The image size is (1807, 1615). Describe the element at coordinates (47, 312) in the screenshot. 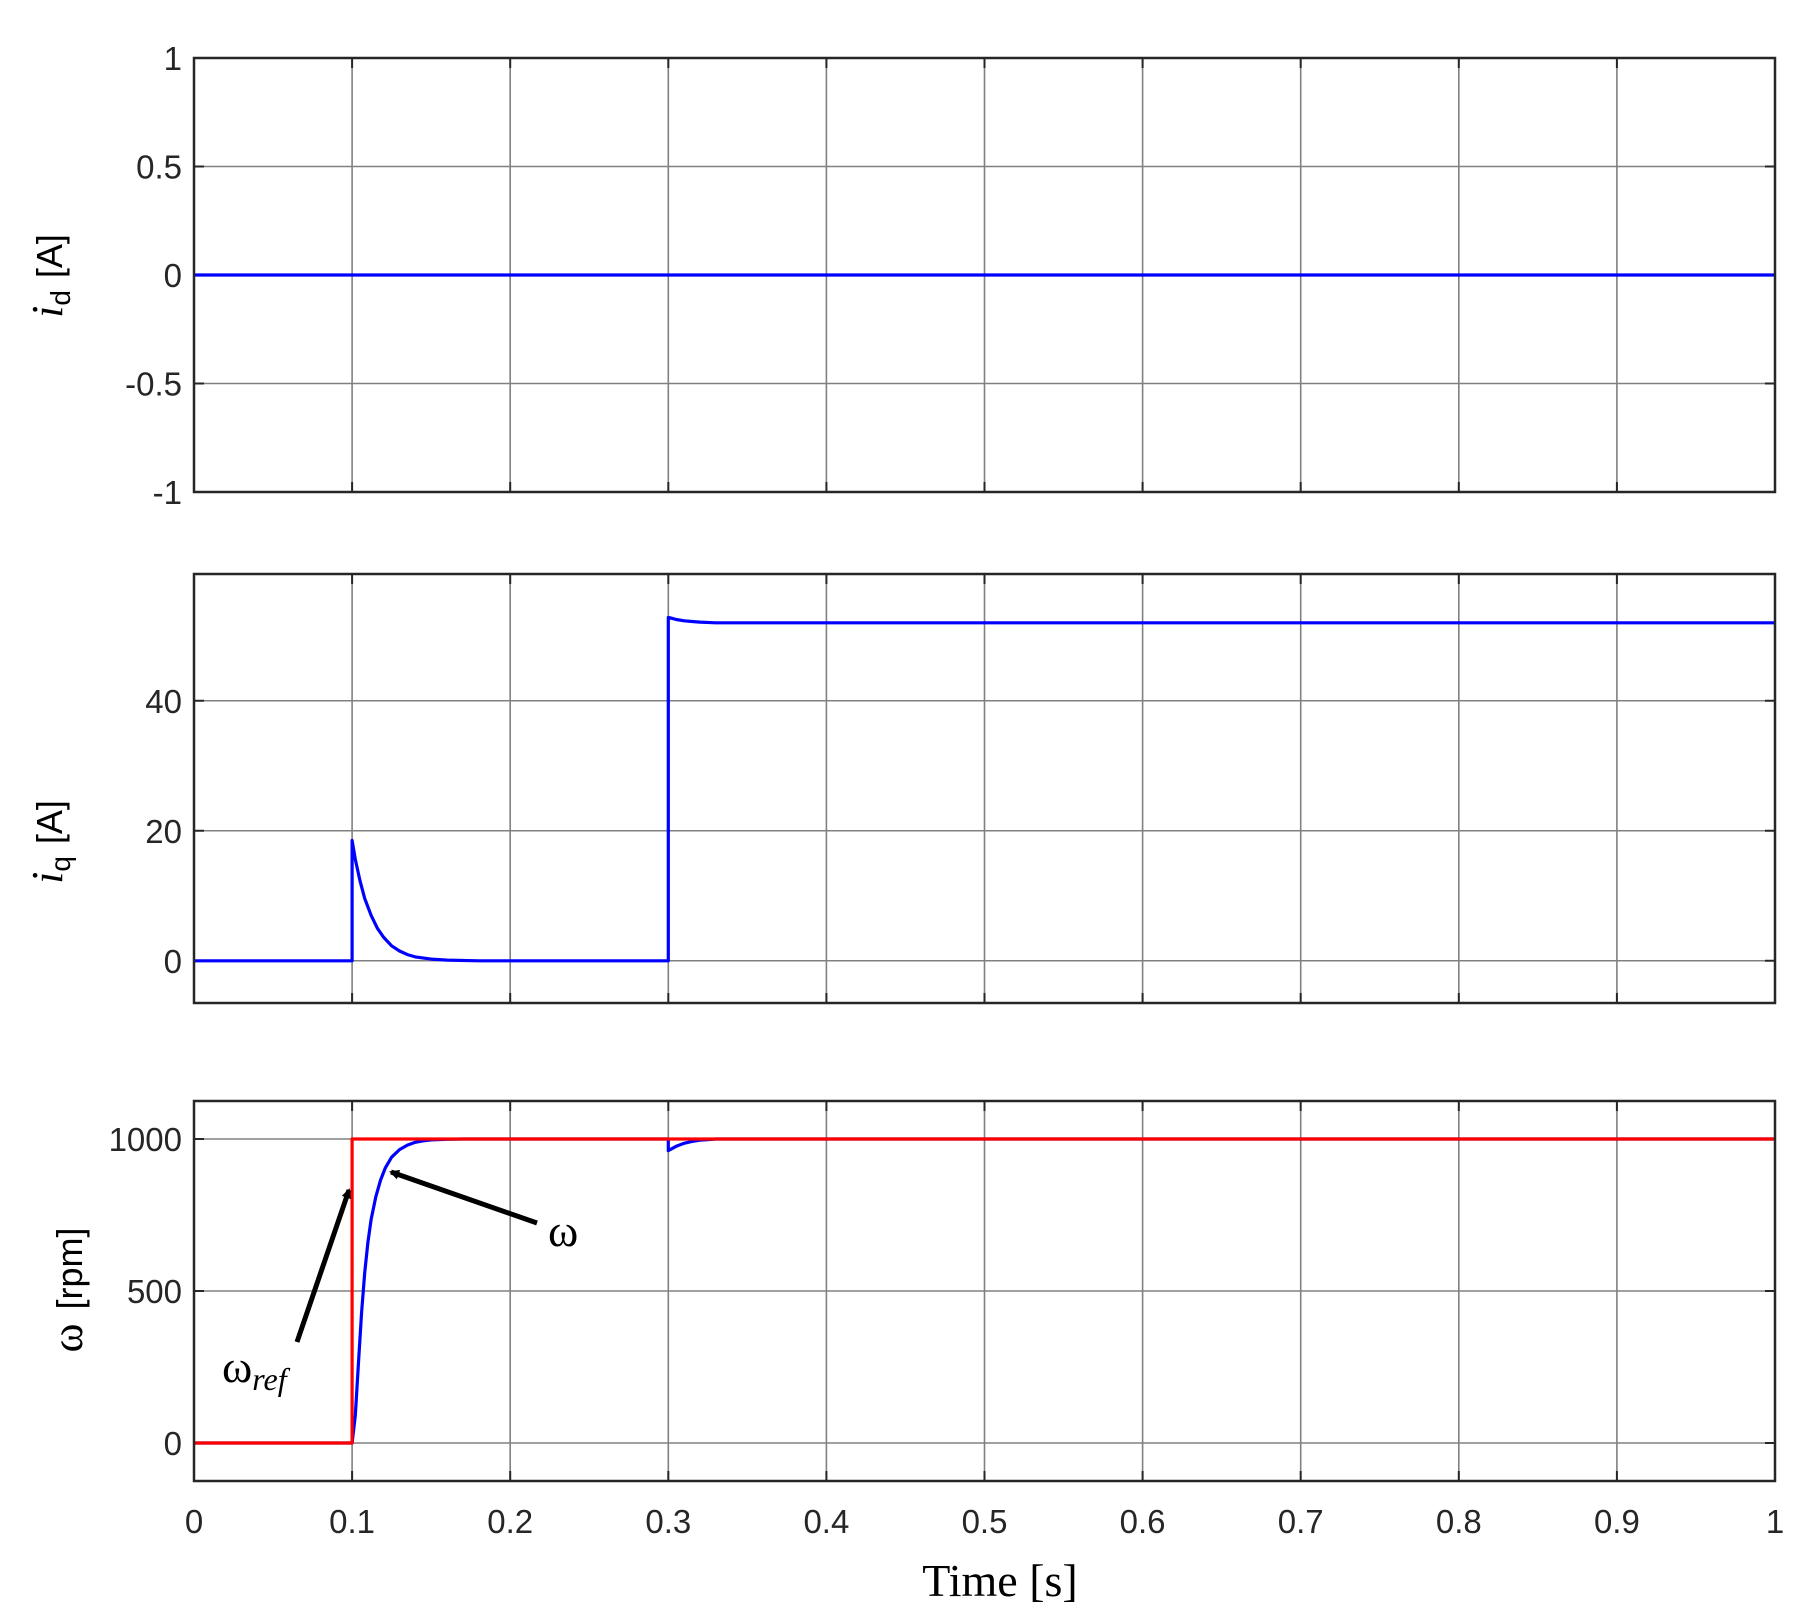

I see `ylabel-id-symbol: i` at that location.